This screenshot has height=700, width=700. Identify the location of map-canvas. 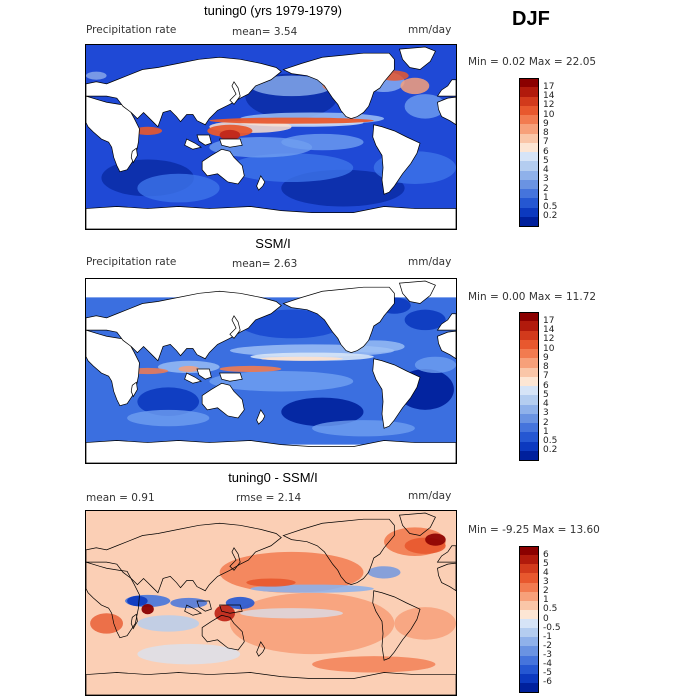
(271, 137).